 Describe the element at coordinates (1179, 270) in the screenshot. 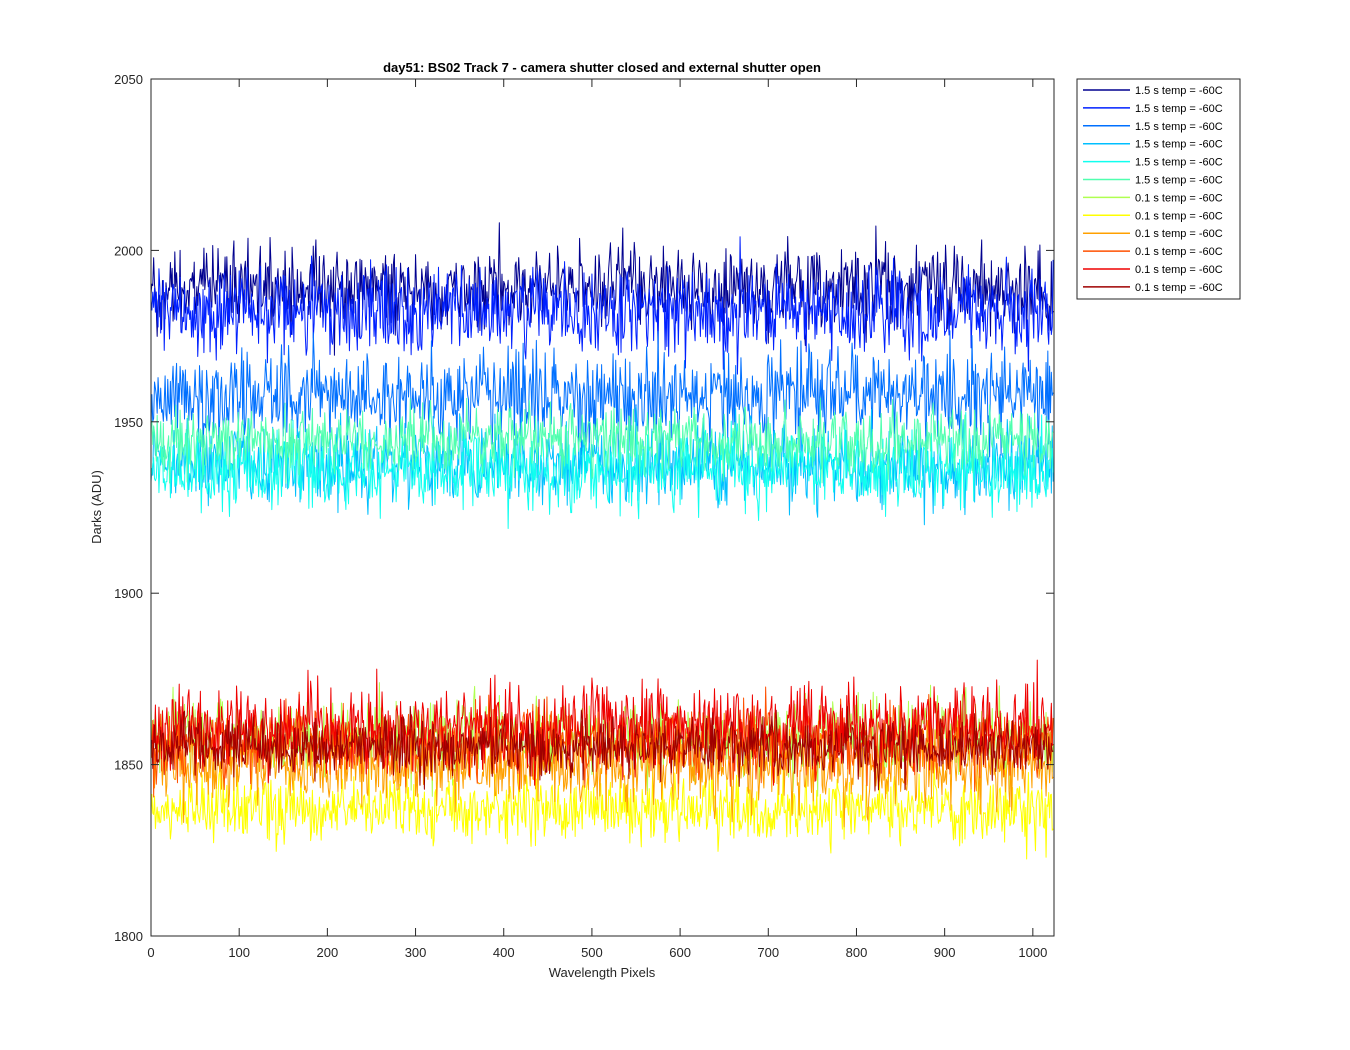

I see `legend-label-11: 0.1 s temp = -60C` at that location.